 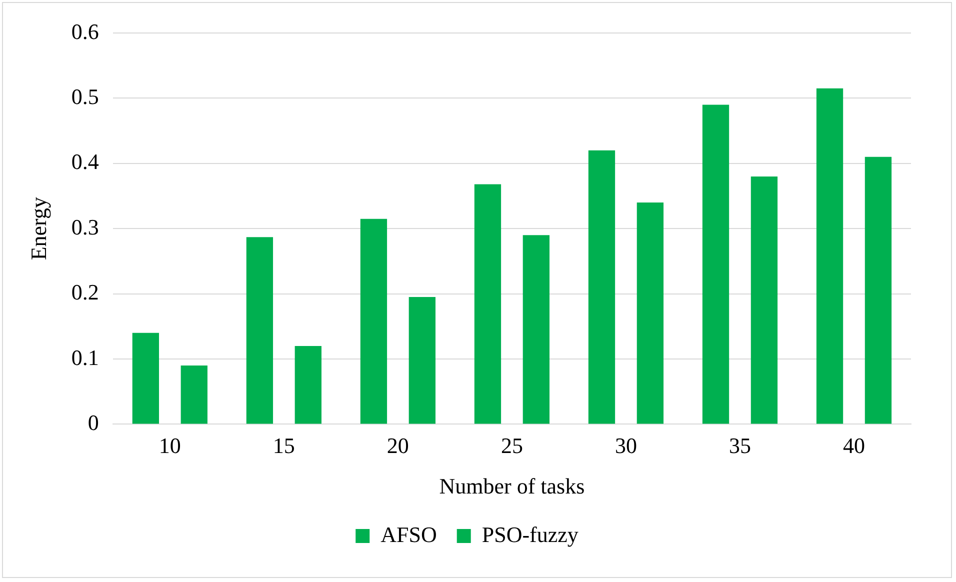 I want to click on x-tick-label: 15, so click(x=283, y=445).